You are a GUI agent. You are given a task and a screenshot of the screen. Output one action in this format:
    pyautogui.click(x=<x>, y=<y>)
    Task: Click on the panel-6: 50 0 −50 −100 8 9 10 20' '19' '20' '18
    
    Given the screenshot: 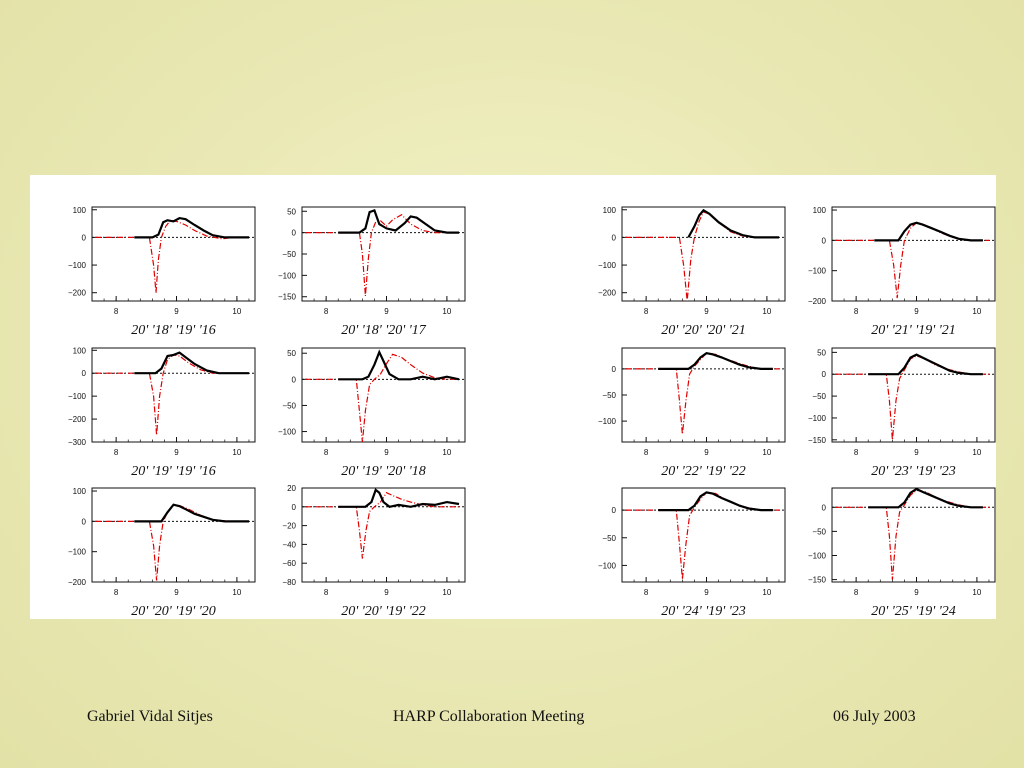 What is the action you would take?
    pyautogui.click(x=372, y=413)
    